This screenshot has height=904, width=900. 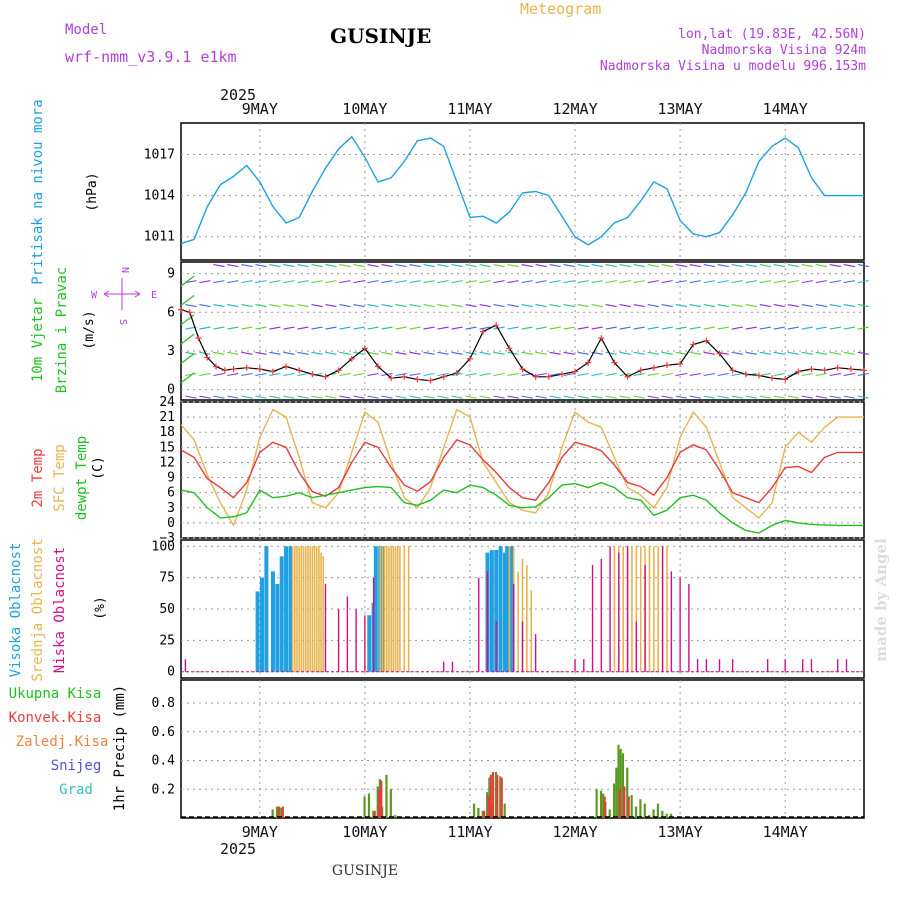 What do you see at coordinates (881, 600) in the screenshot?
I see `credit-text: made by Angel` at bounding box center [881, 600].